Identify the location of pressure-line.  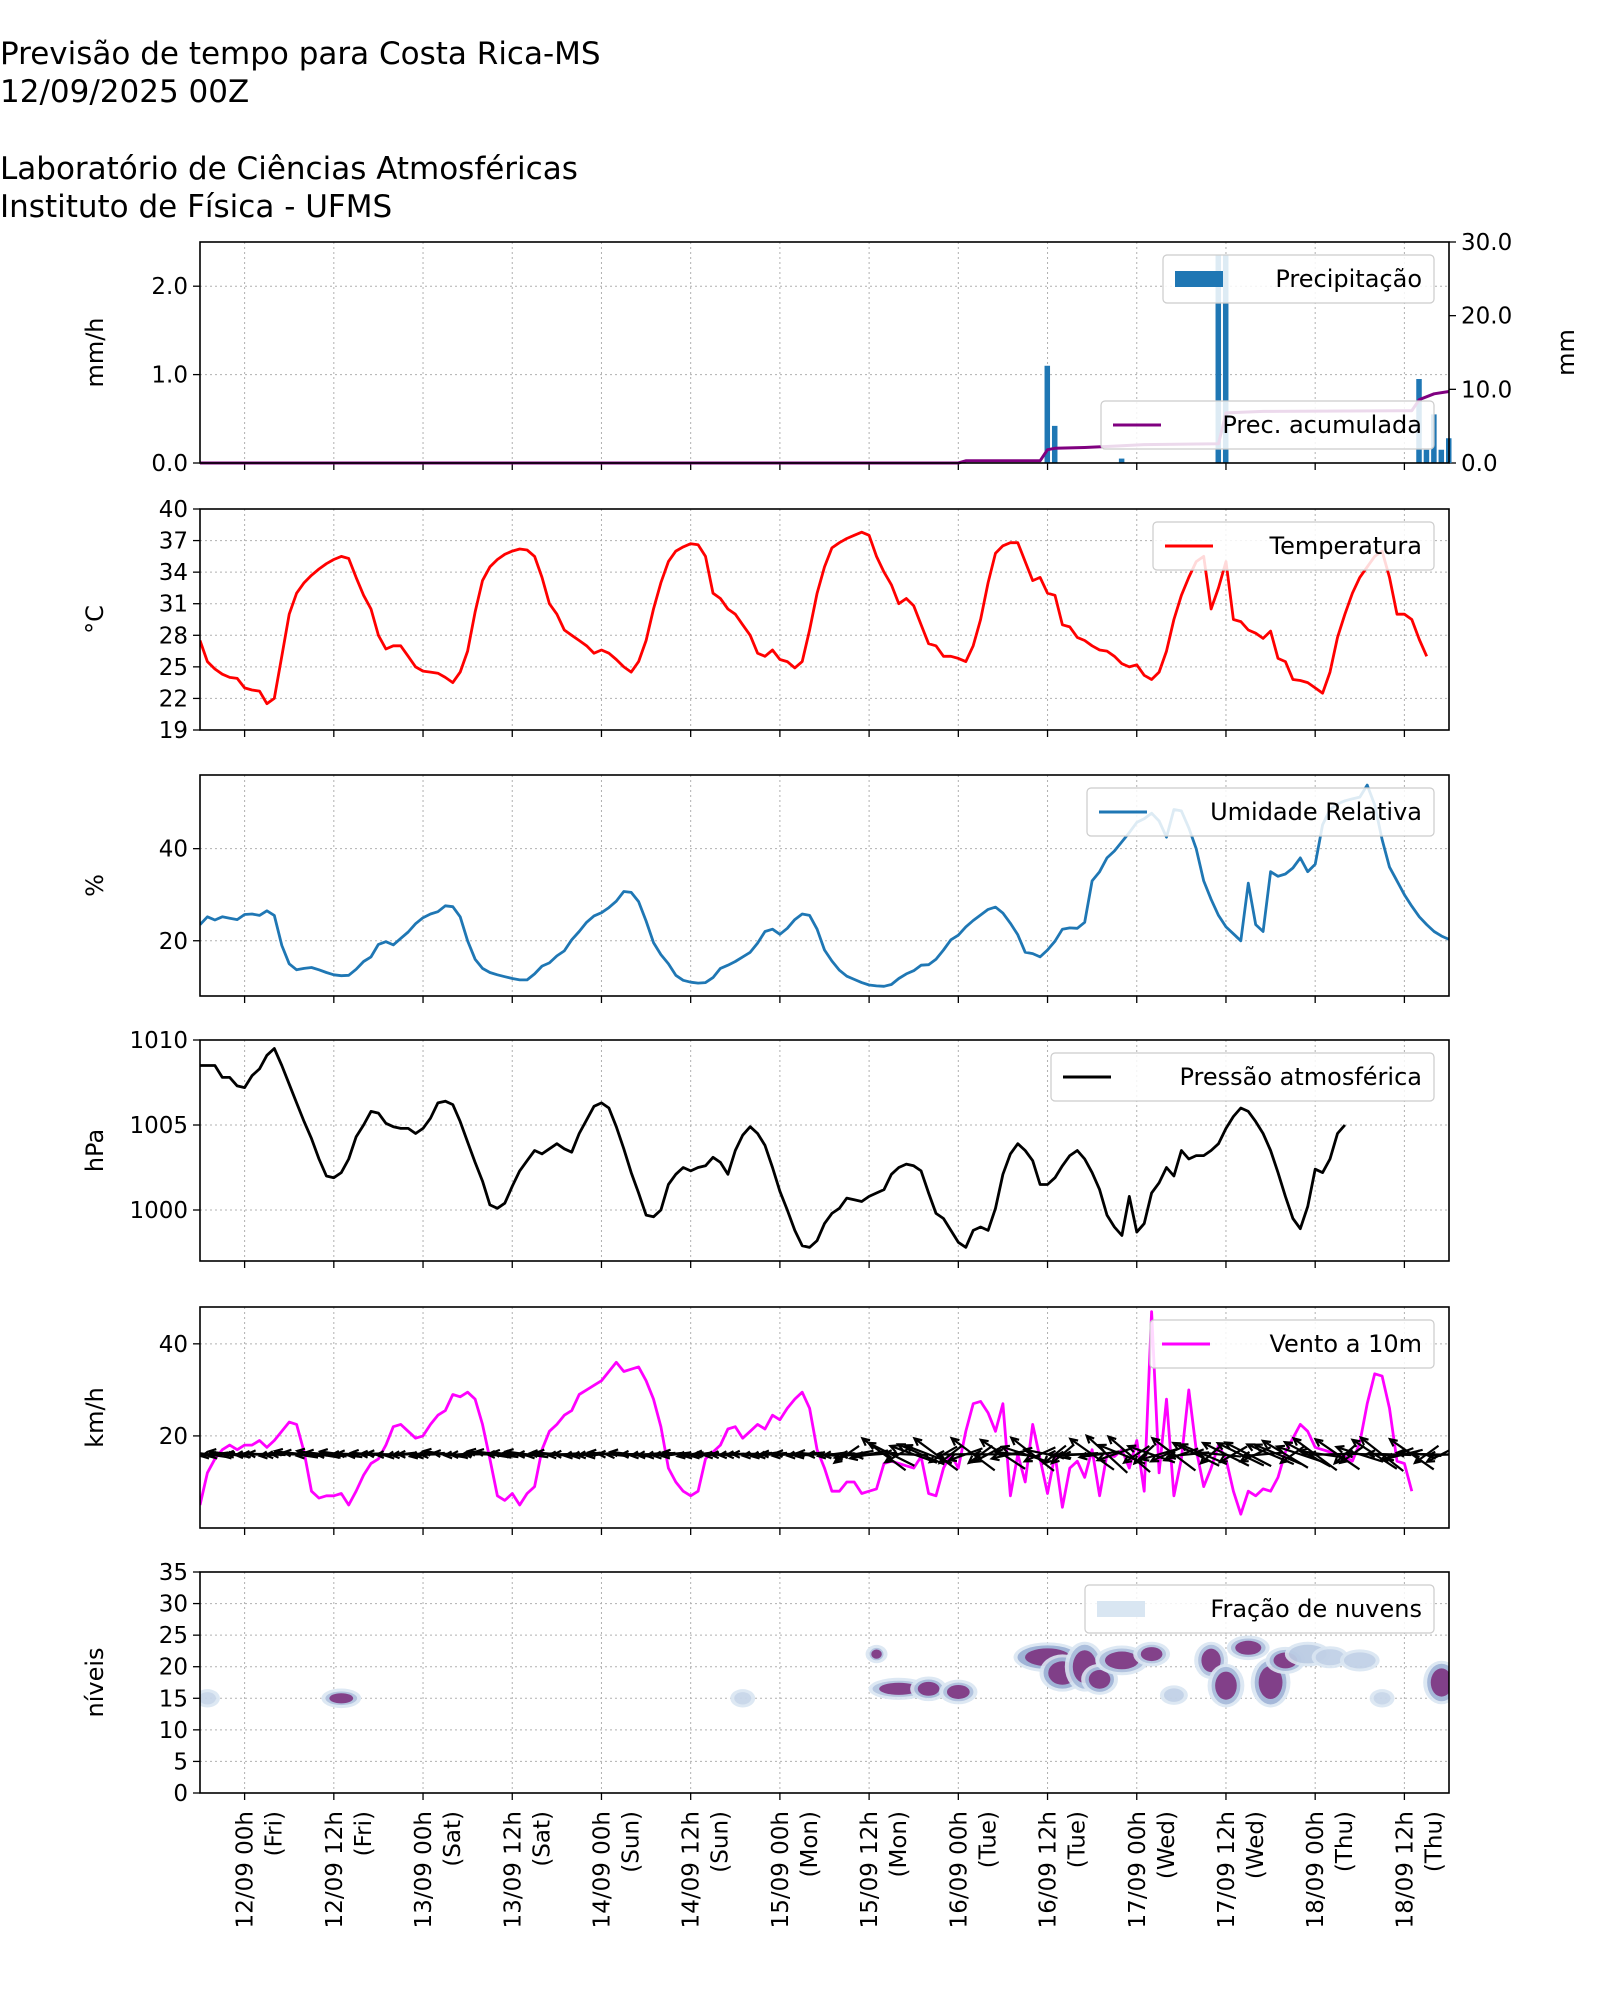
(773, 1148).